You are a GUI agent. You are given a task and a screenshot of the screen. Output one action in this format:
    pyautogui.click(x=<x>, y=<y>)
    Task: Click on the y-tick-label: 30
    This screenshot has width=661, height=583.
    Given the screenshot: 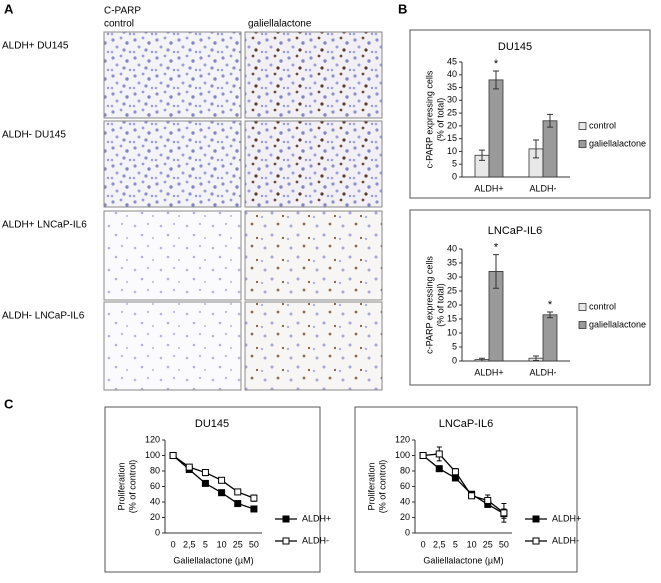 What is the action you would take?
    pyautogui.click(x=452, y=276)
    